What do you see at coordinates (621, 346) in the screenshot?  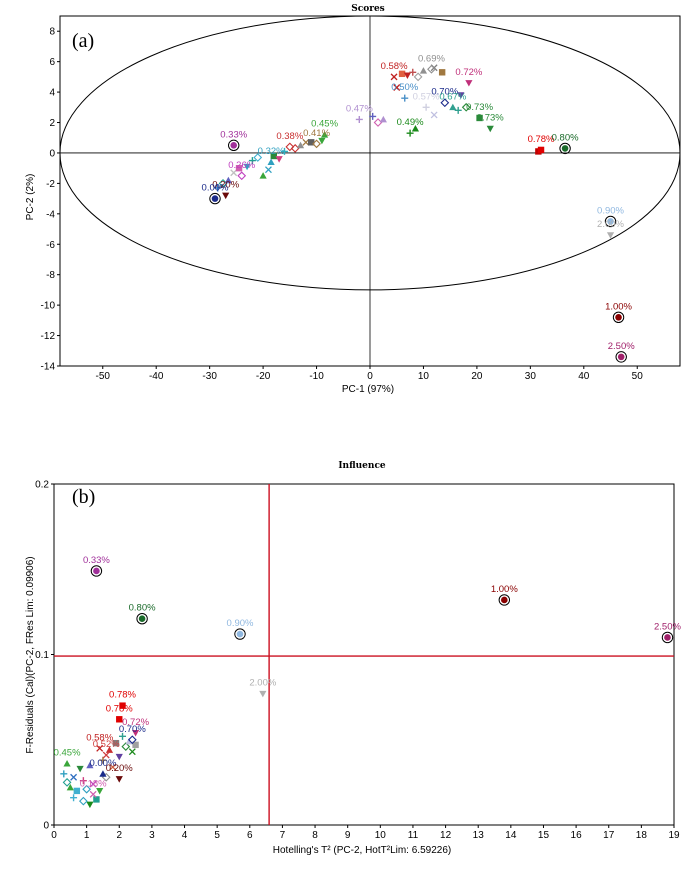 I see `scores-data-label: 2.50%` at bounding box center [621, 346].